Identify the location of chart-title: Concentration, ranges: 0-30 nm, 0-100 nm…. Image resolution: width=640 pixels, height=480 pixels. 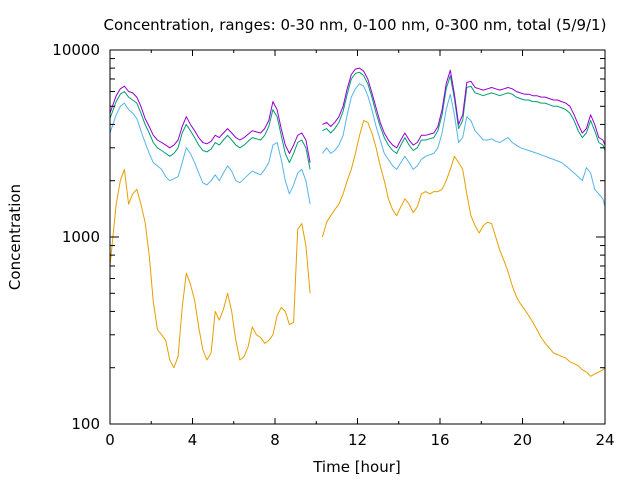
(355, 25).